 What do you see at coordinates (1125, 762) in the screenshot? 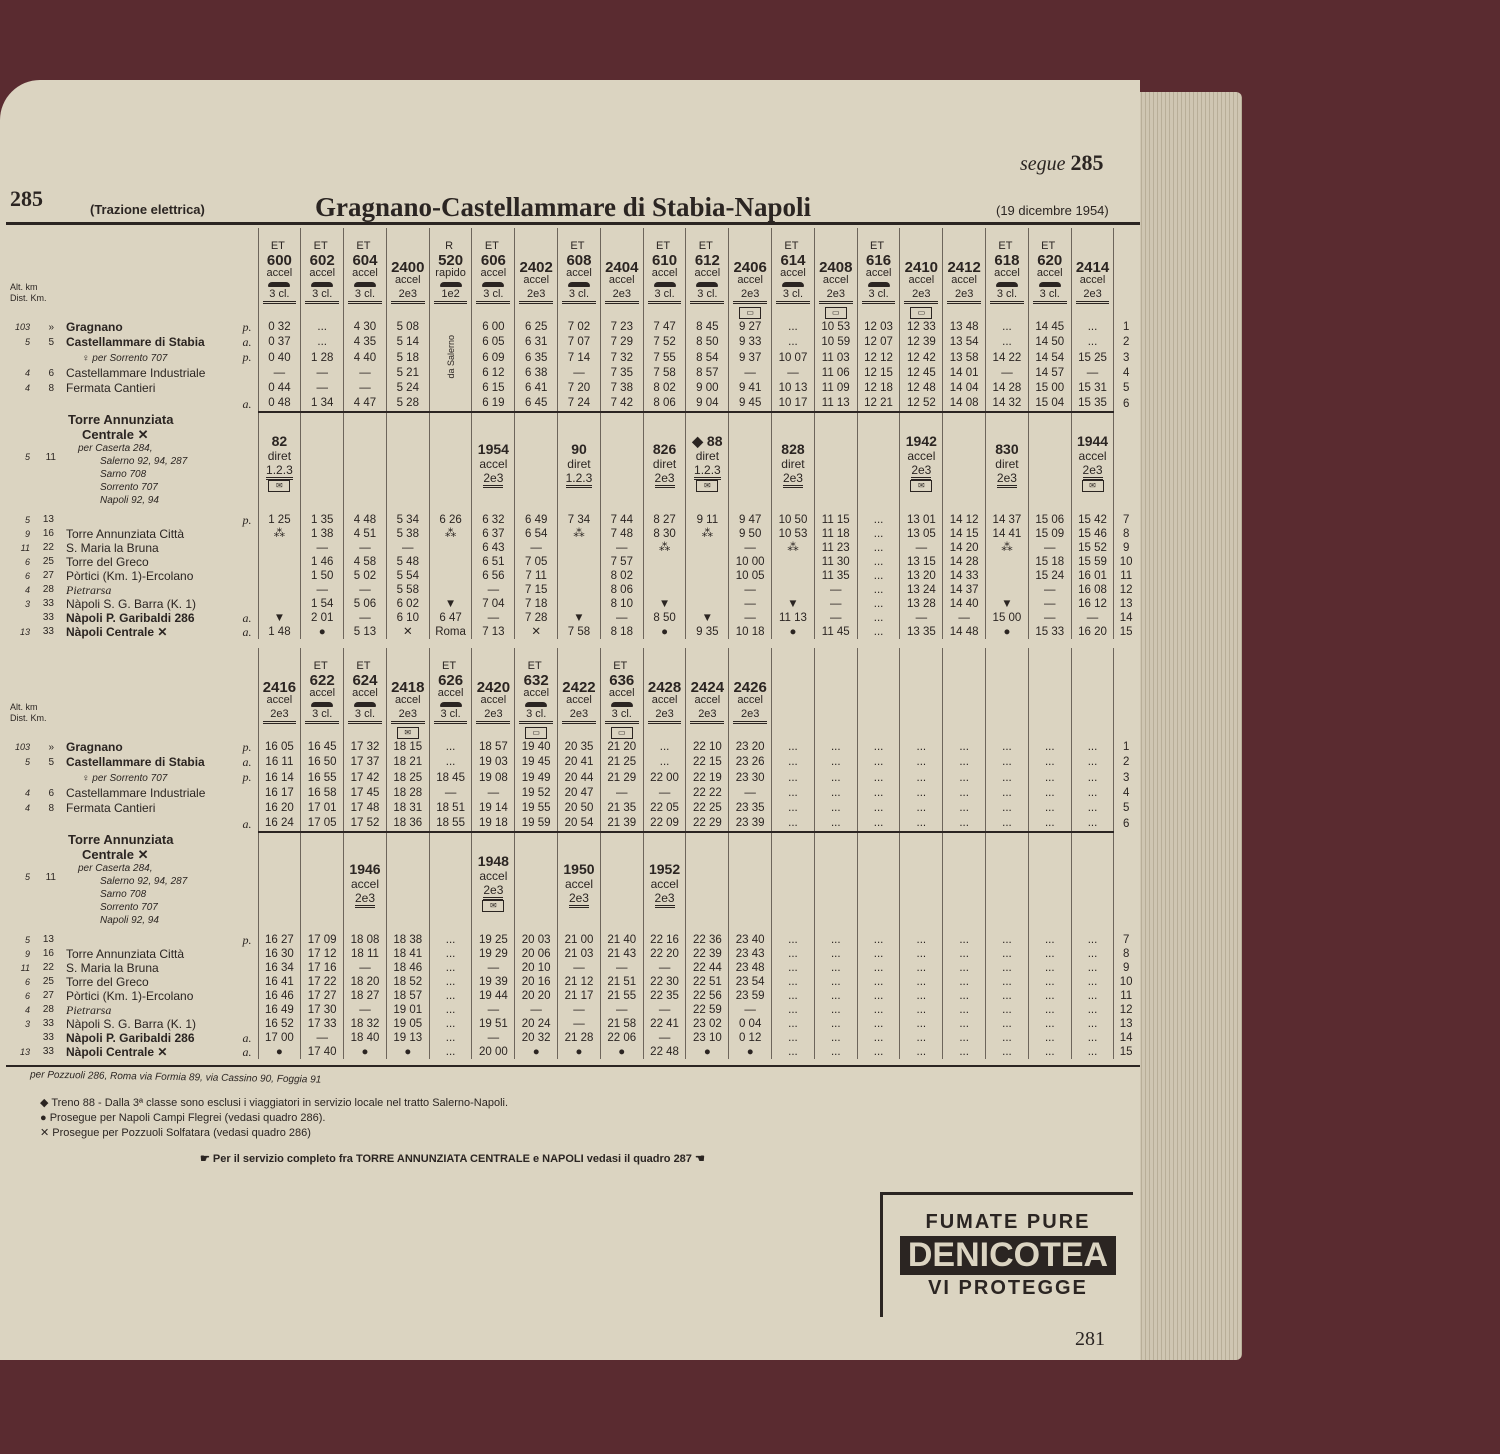
I see `row-number: 2` at bounding box center [1125, 762].